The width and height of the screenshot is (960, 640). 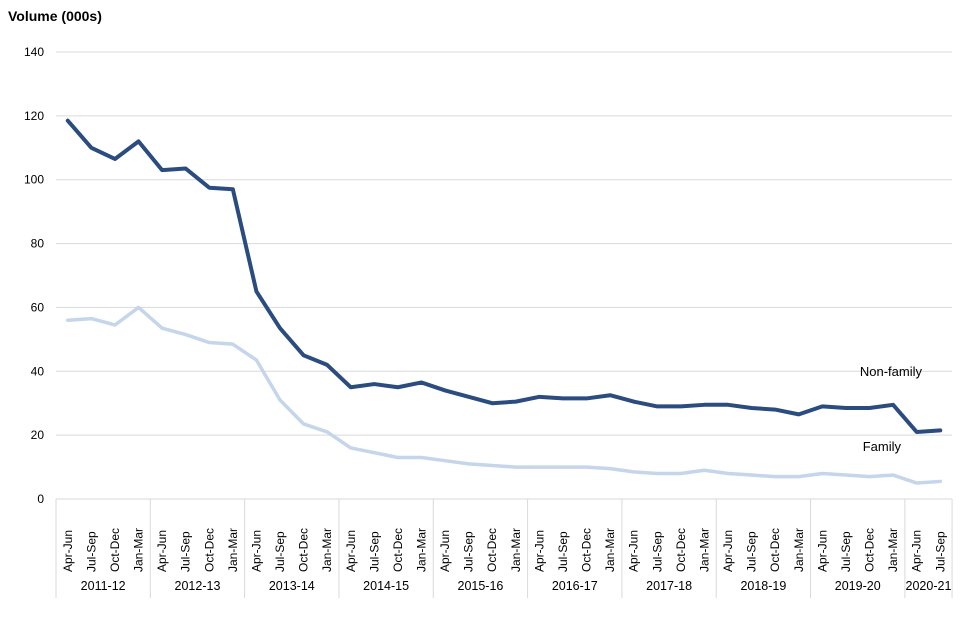 I want to click on series-label-family: Family, so click(x=882, y=446).